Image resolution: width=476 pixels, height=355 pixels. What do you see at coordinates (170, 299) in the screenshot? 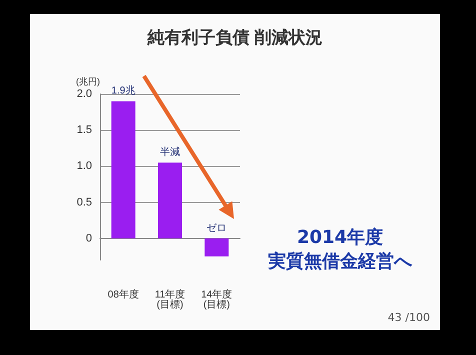
I see `x-tick-label: 11年度 (目標)` at bounding box center [170, 299].